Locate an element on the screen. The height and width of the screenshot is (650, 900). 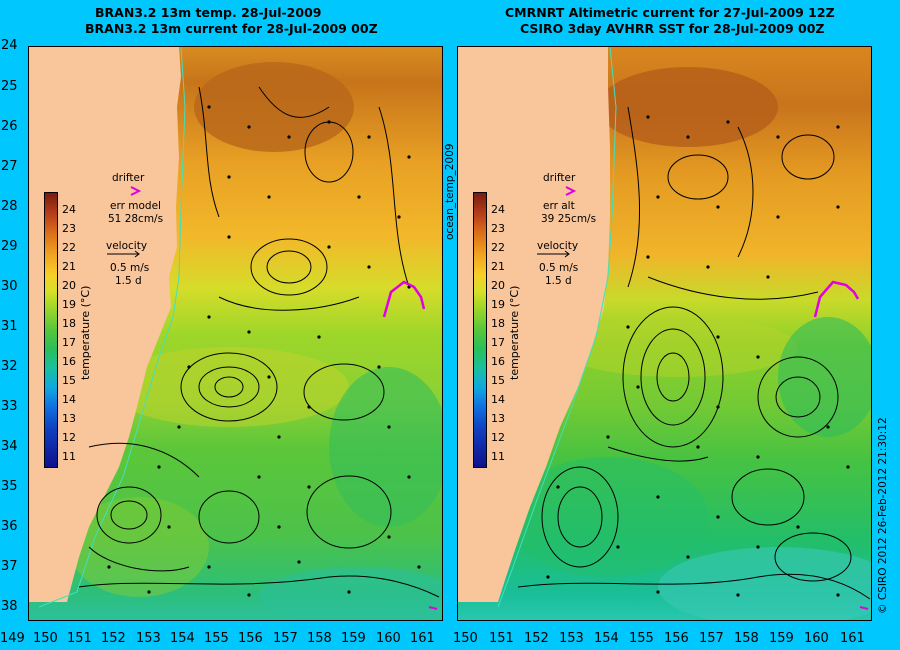
lon-label: 156 is located at coordinates (250, 638).